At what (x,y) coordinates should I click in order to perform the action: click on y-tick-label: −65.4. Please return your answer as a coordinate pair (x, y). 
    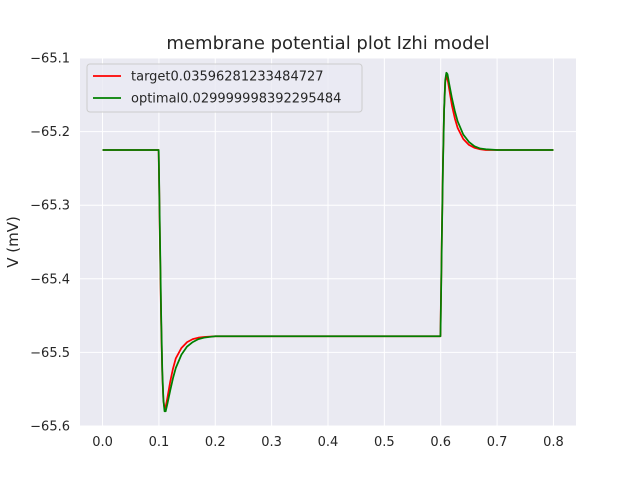
    Looking at the image, I should click on (50, 279).